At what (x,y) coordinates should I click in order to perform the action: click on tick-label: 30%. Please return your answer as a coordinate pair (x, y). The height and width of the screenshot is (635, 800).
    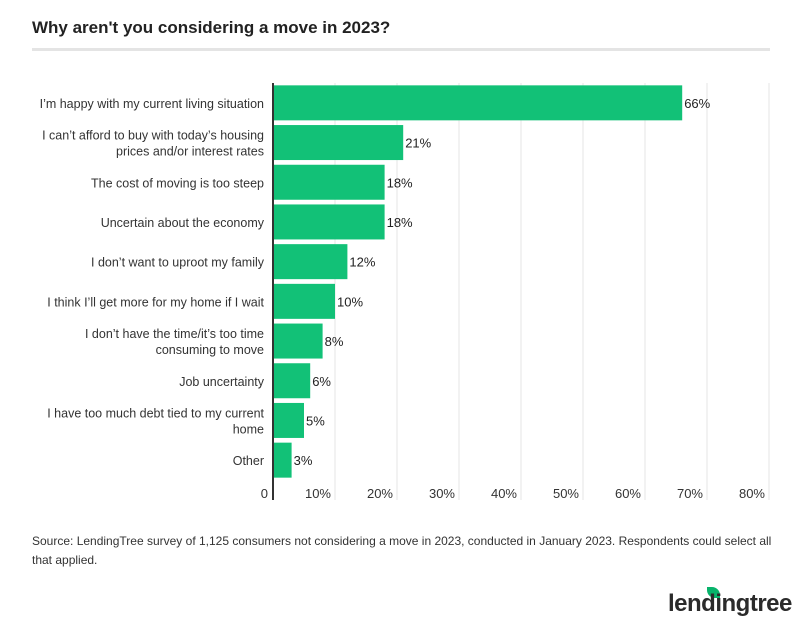
    Looking at the image, I should click on (442, 493).